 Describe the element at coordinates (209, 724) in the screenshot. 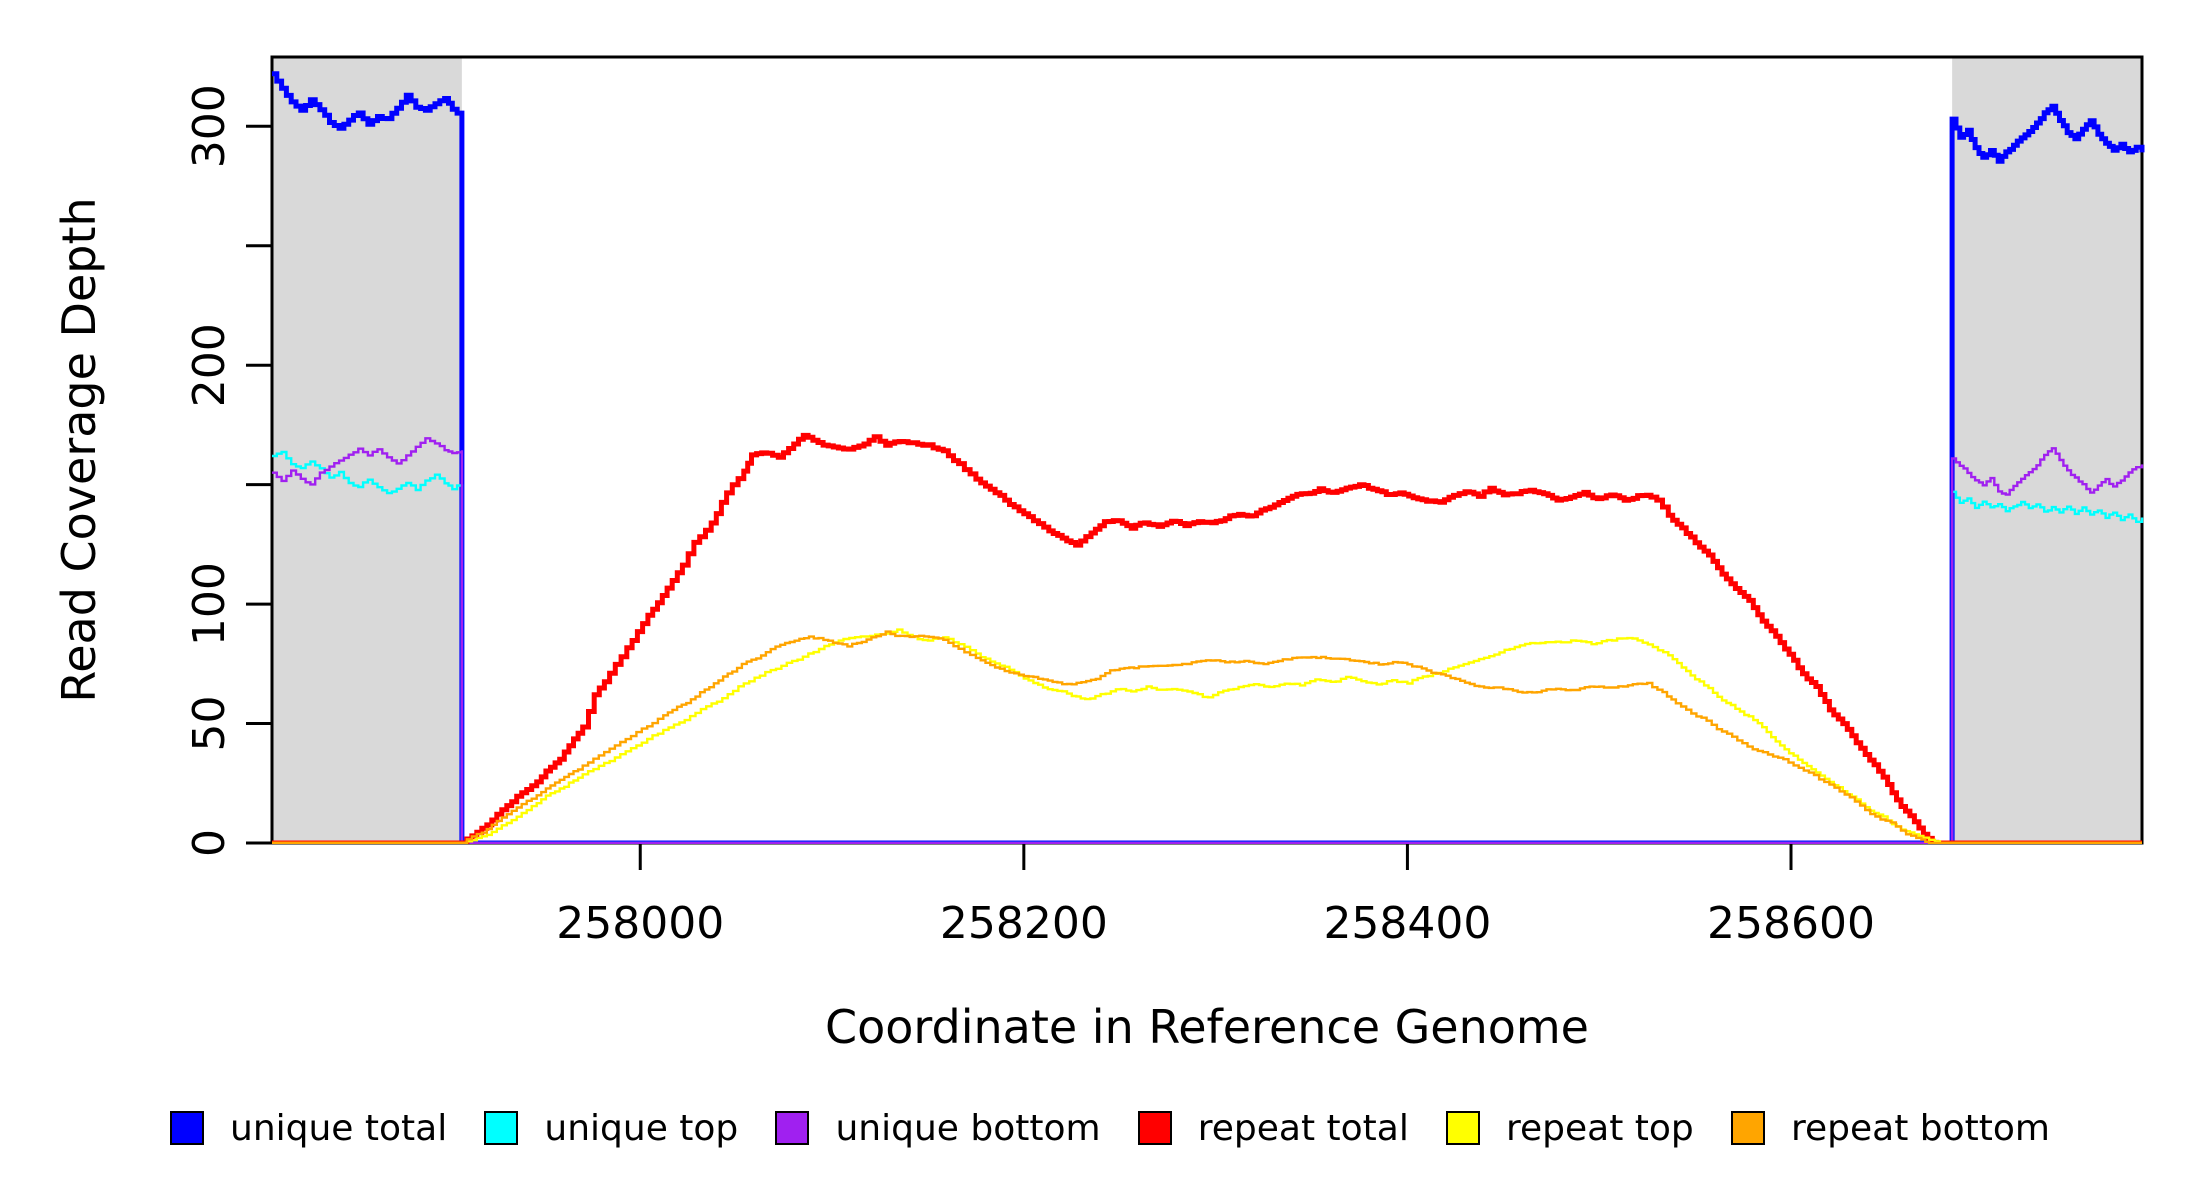

I see `y-tick-label: 50` at that location.